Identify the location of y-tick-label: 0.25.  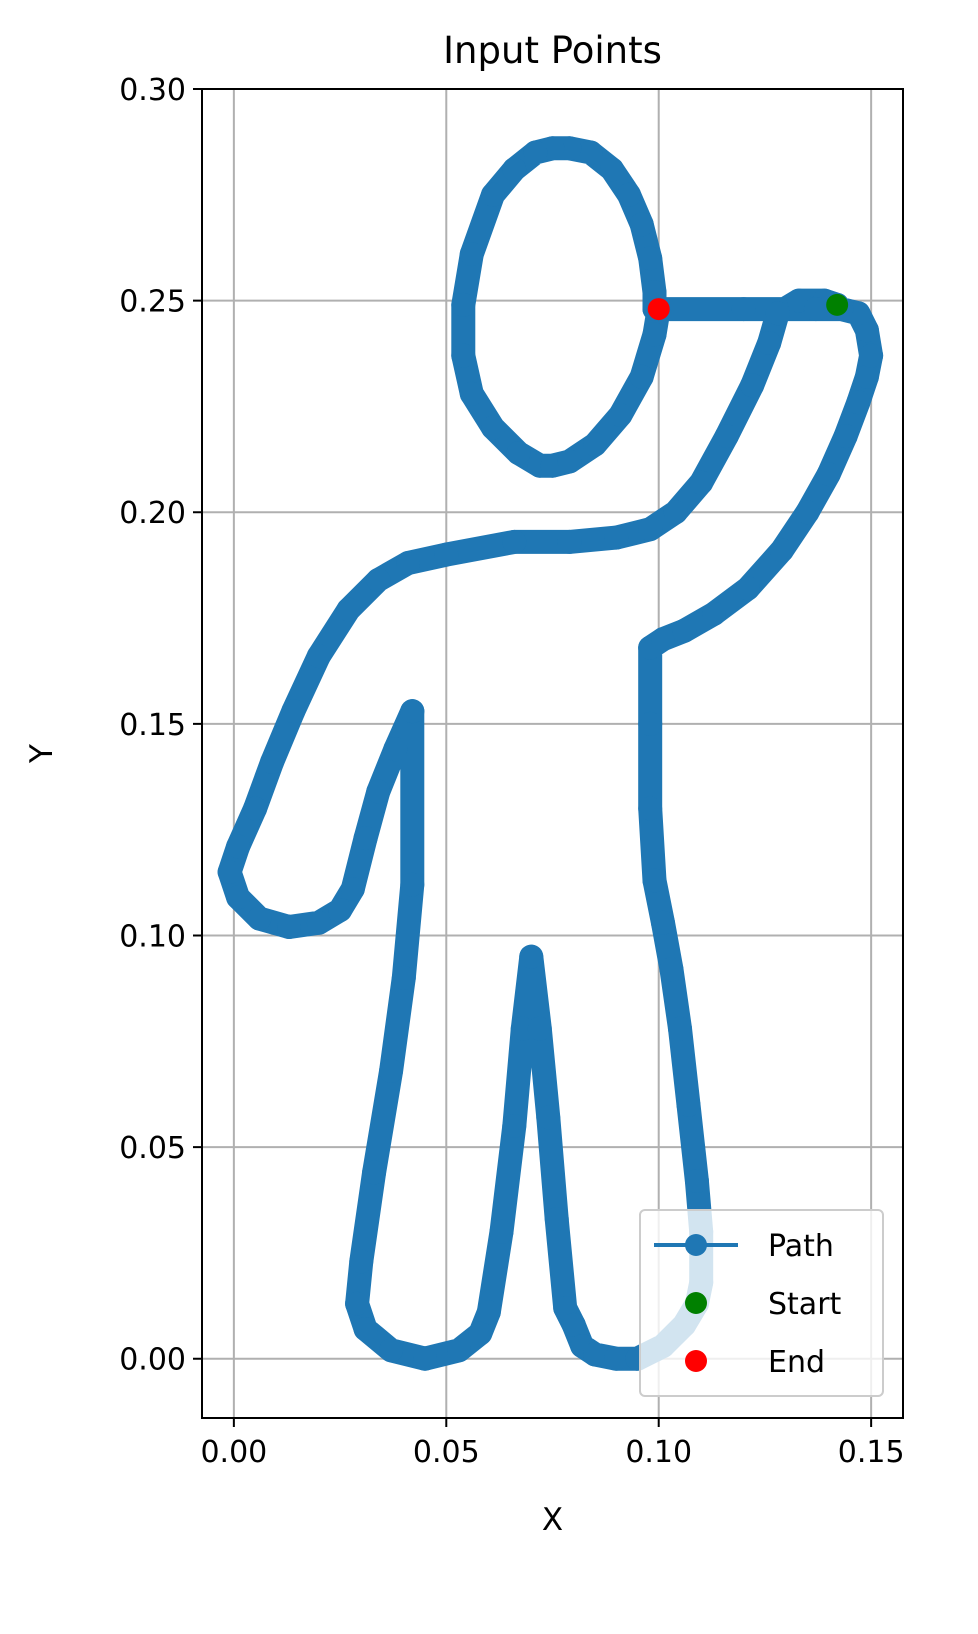
(152, 302).